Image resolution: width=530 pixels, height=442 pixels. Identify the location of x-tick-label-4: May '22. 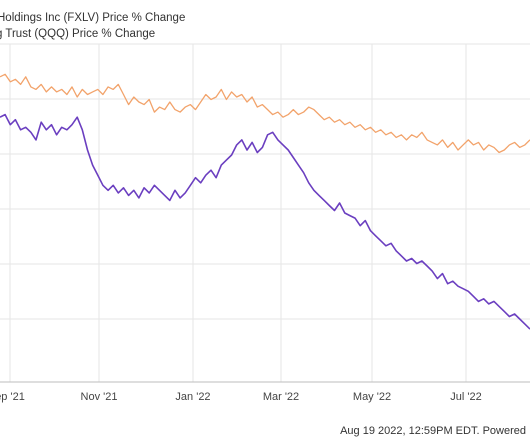
(372, 397).